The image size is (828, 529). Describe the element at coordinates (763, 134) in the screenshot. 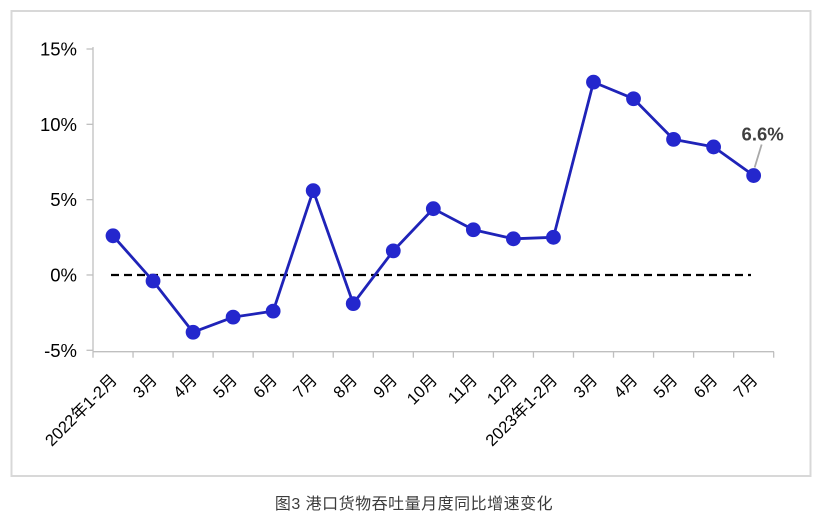

I see `annotation-label: 6.6%` at that location.